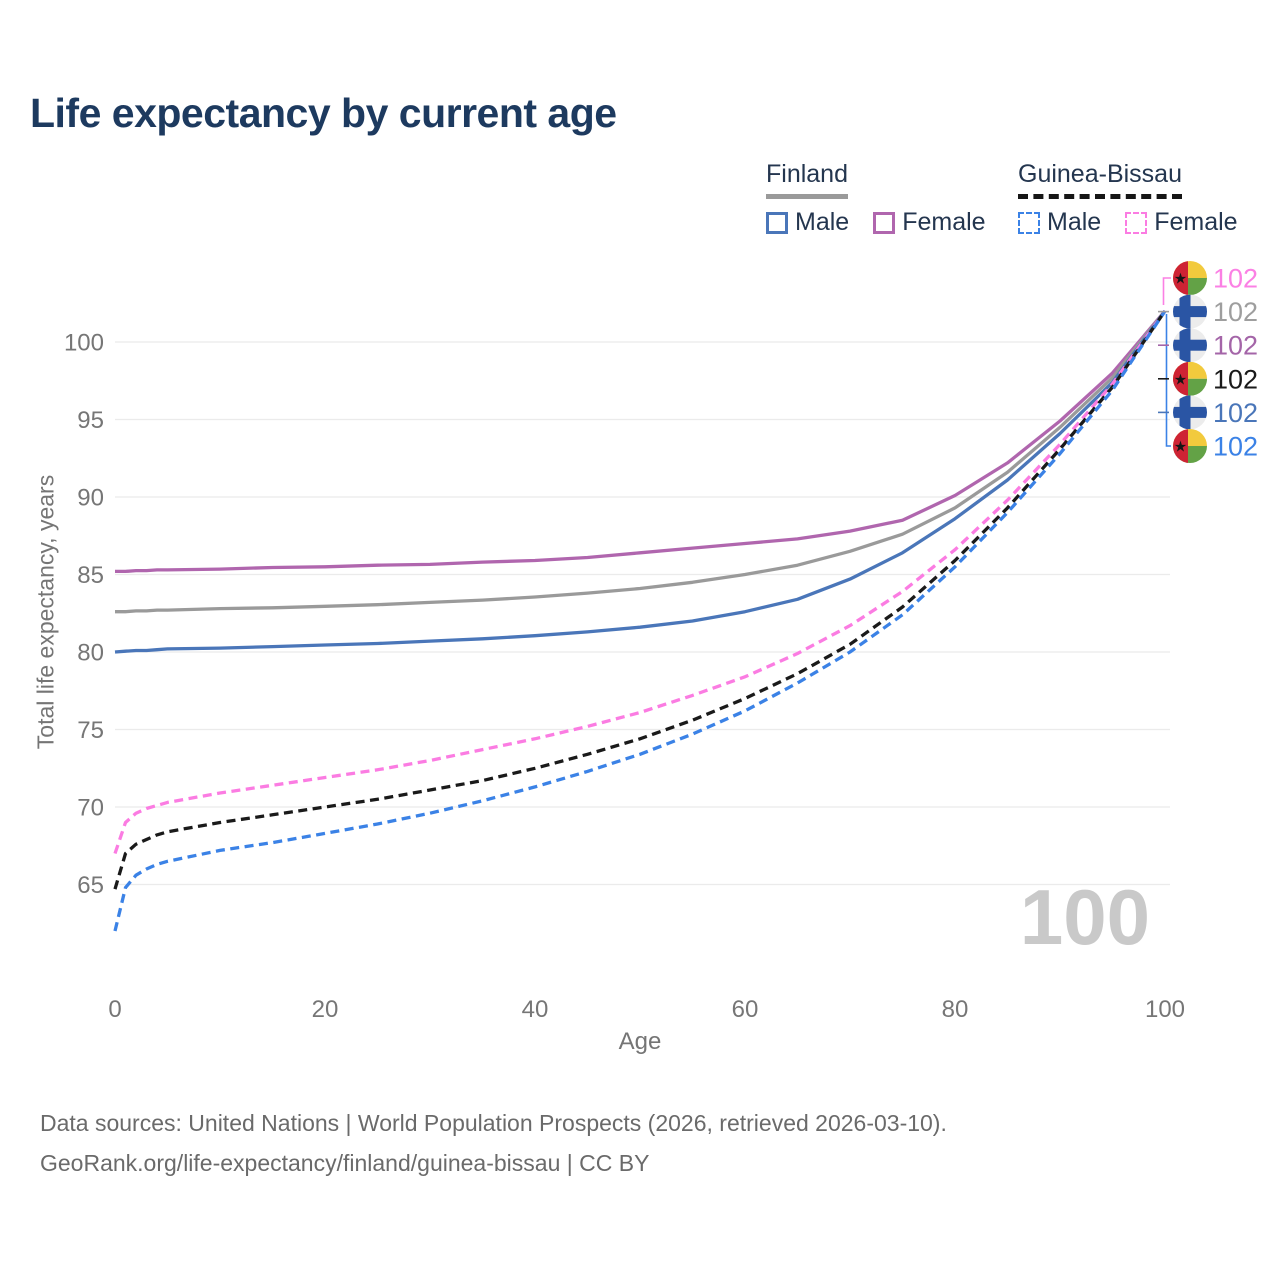 This screenshot has width=1280, height=1280. What do you see at coordinates (323, 113) in the screenshot?
I see `page-title: Life expectancy by current age` at bounding box center [323, 113].